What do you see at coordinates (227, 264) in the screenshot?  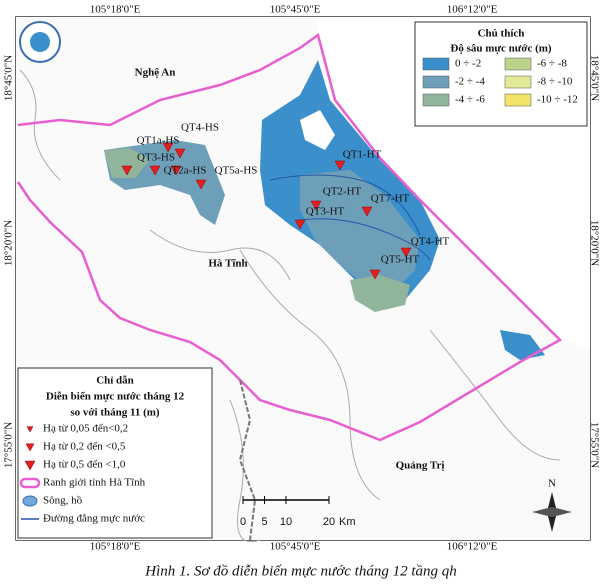 I see `place-label: Hà Tĩnh` at bounding box center [227, 264].